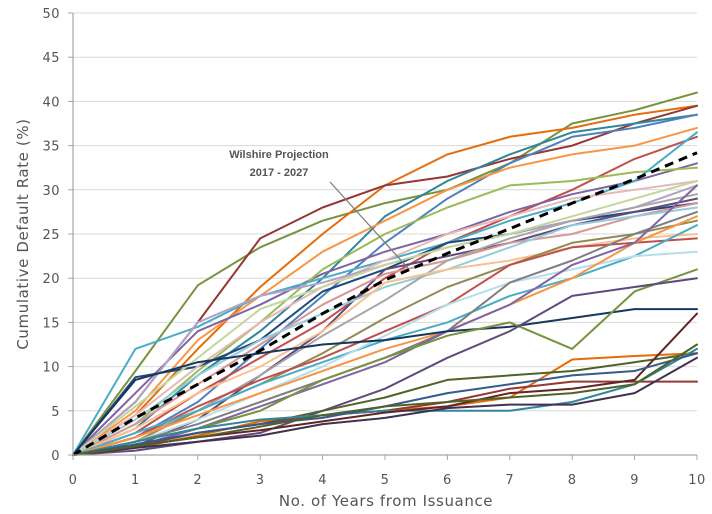  Describe the element at coordinates (23, 233) in the screenshot. I see `y-axis-title: Cumulative Default Rate (%)` at that location.